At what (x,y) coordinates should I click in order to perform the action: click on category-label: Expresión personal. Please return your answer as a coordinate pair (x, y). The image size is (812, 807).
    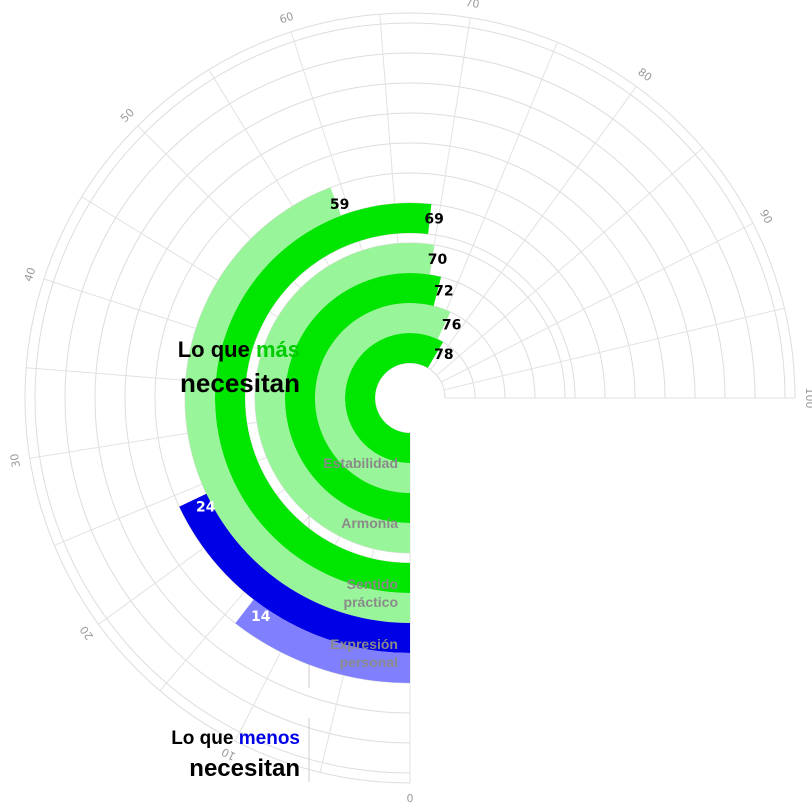
    Looking at the image, I should click on (364, 653).